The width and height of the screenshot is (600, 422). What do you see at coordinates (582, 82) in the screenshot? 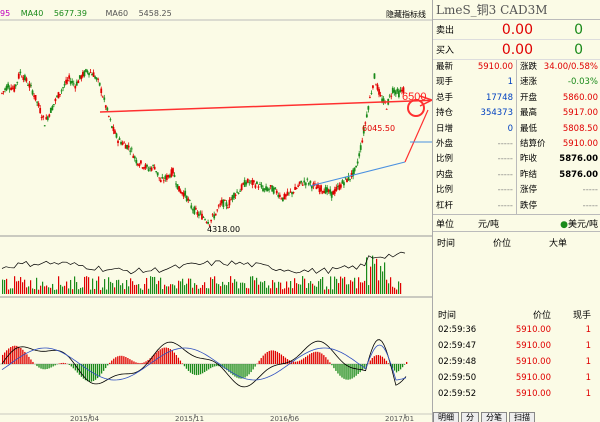
I see `quote-value: -0.03%` at bounding box center [582, 82].